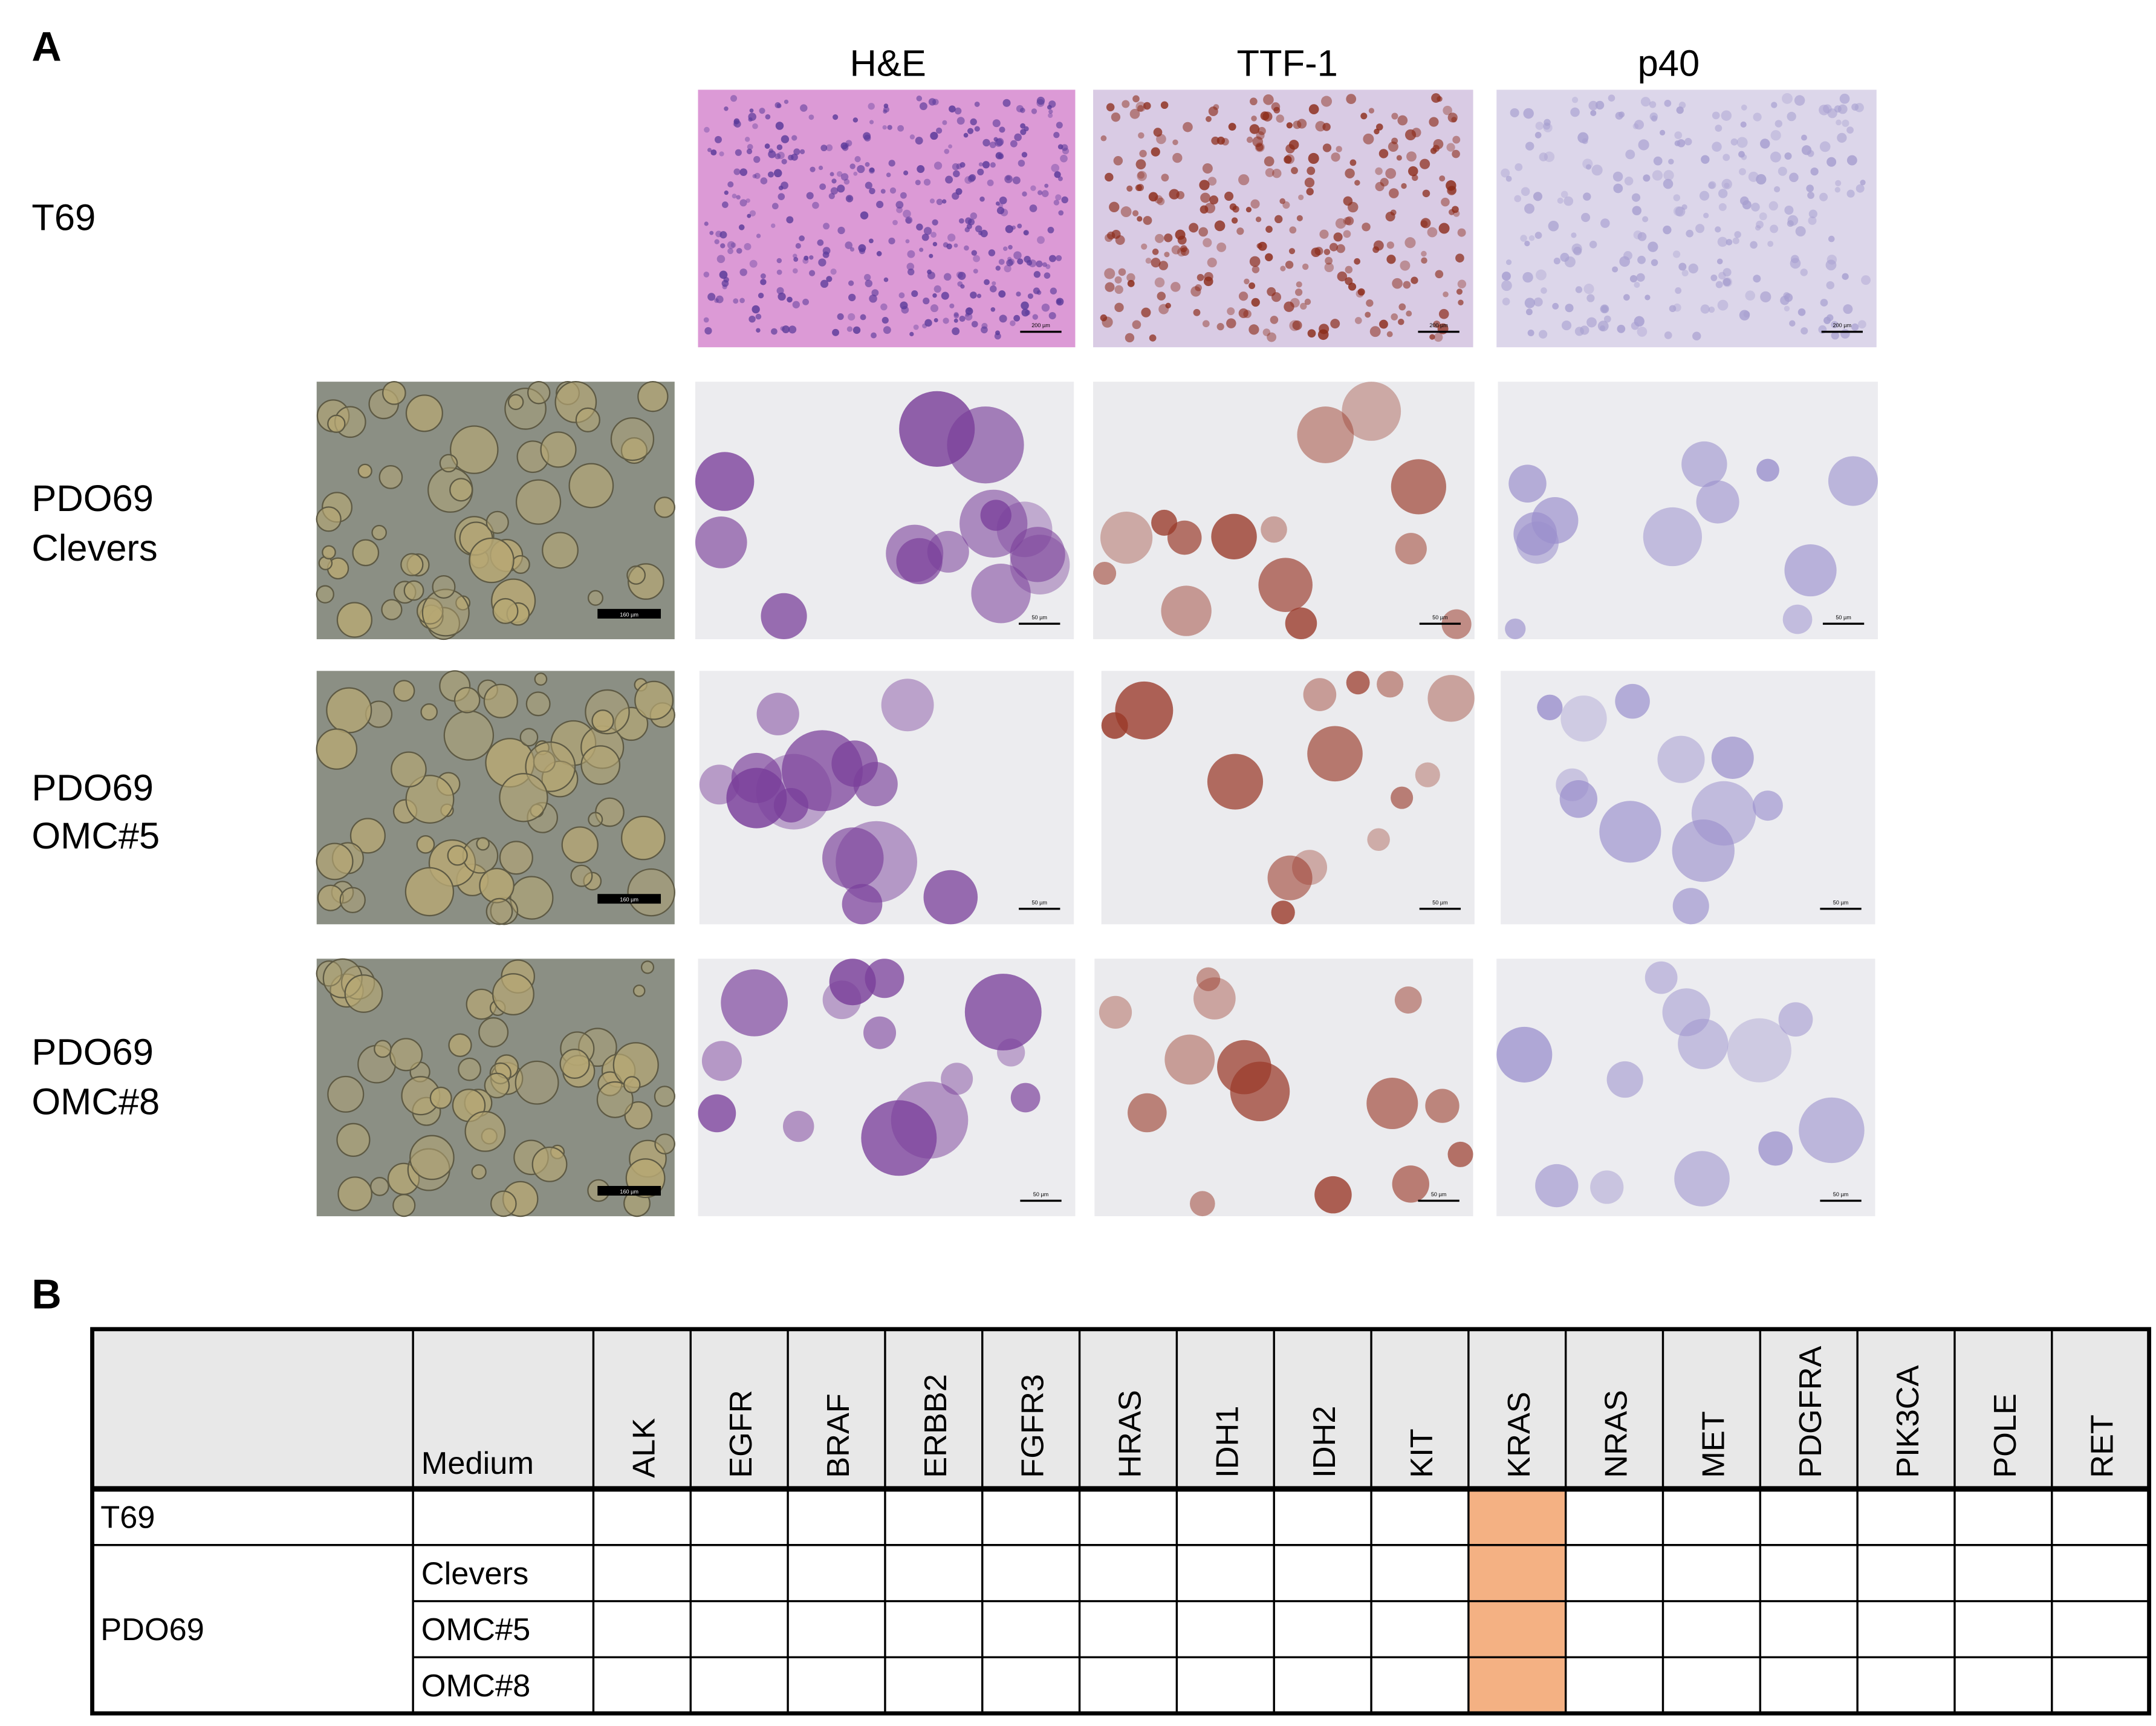  What do you see at coordinates (1033, 1426) in the screenshot?
I see `gene-header: FGFR3` at bounding box center [1033, 1426].